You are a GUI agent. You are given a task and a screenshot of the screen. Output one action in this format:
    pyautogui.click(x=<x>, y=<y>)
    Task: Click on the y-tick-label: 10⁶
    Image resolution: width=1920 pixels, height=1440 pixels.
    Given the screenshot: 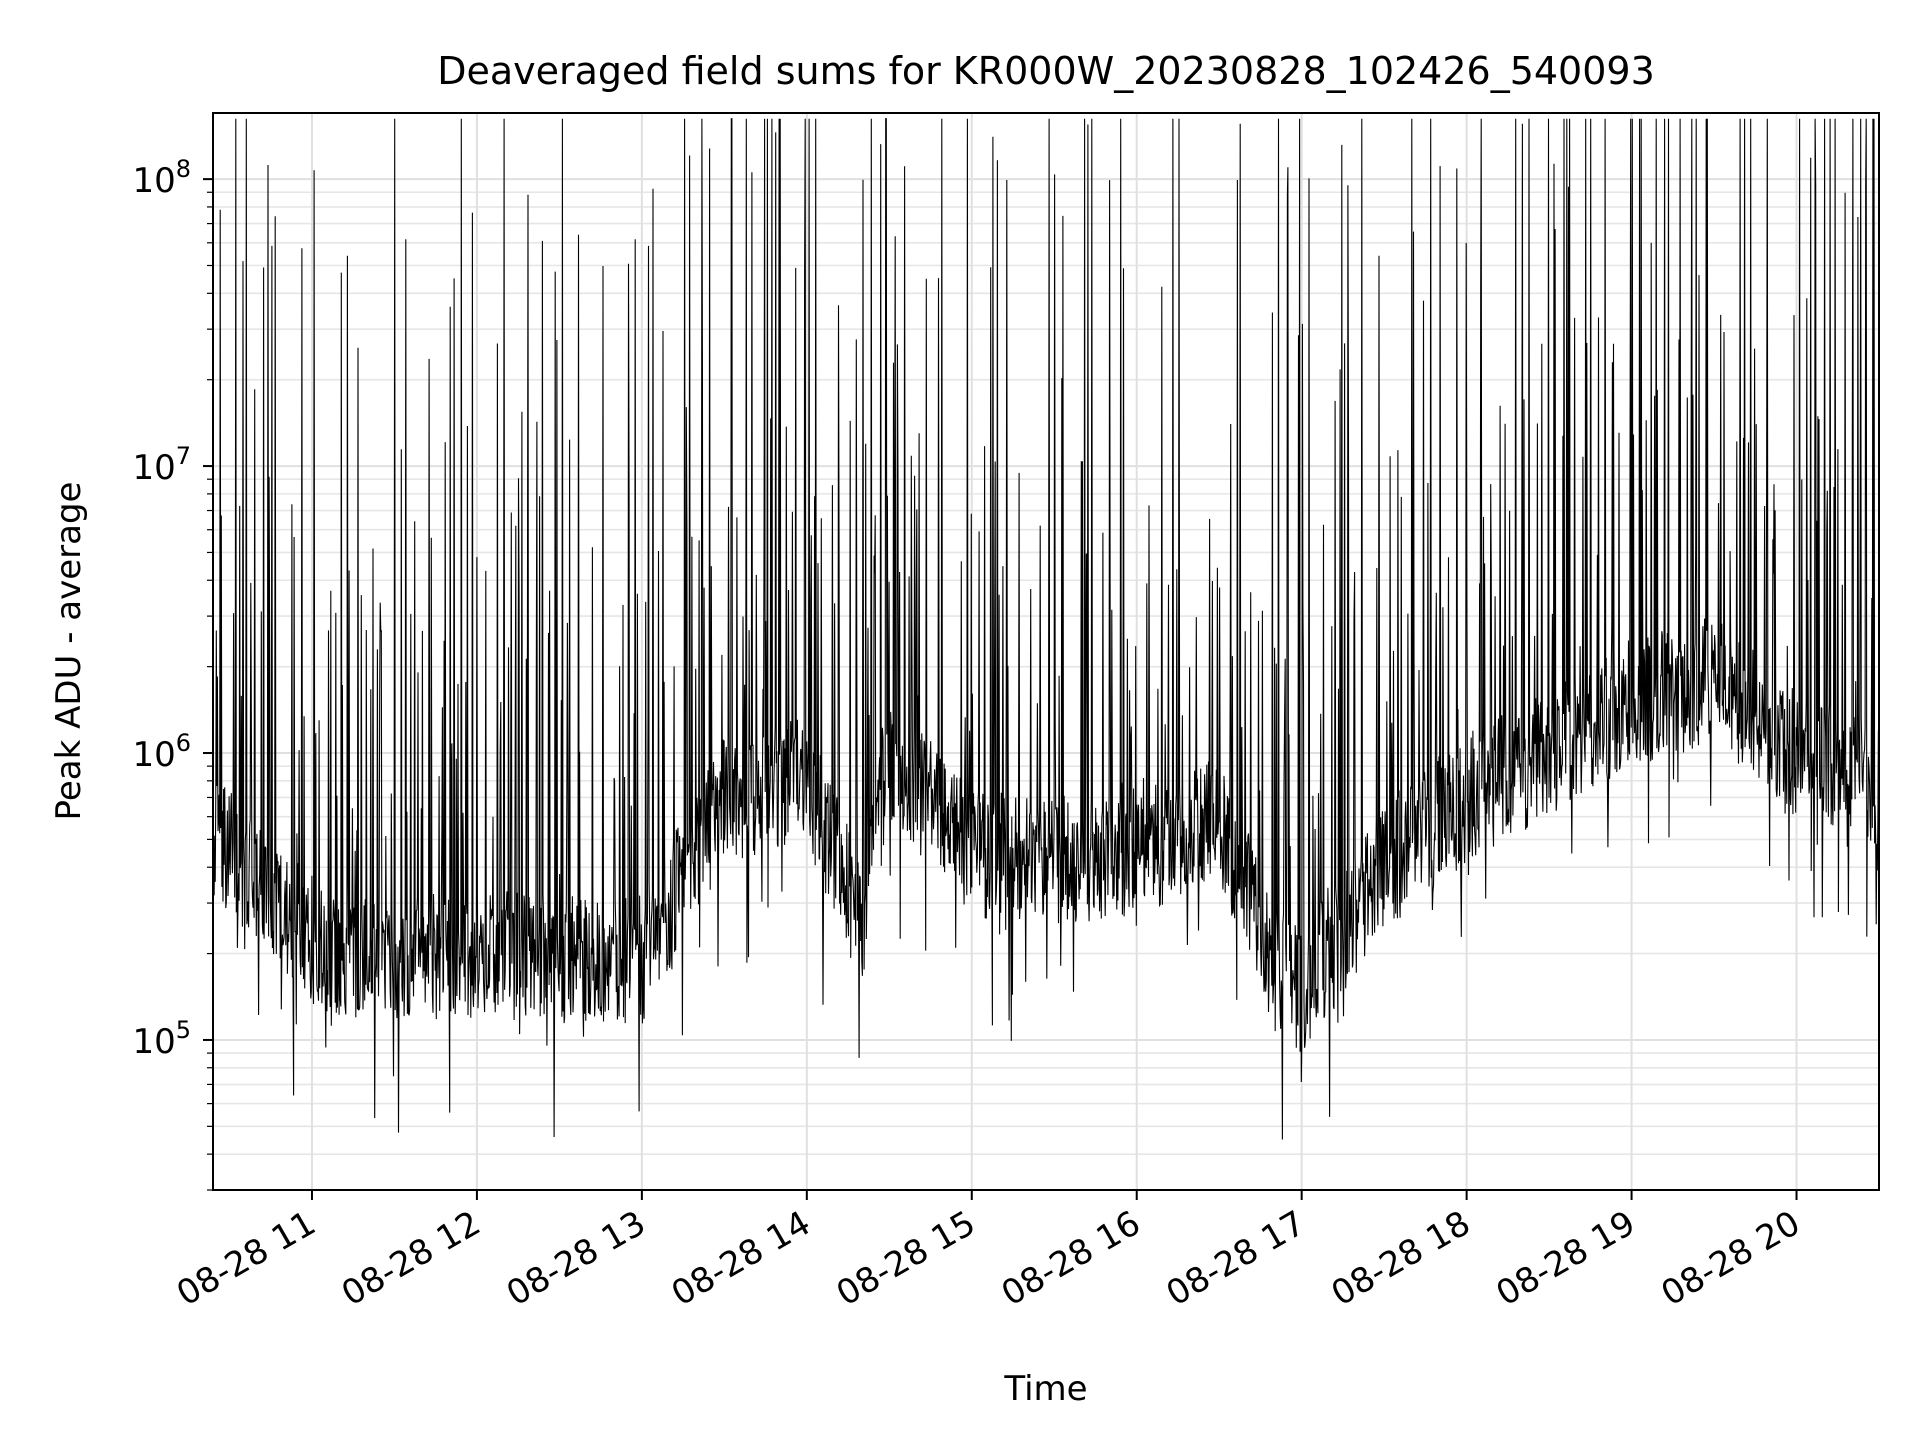 What is the action you would take?
    pyautogui.click(x=161, y=752)
    